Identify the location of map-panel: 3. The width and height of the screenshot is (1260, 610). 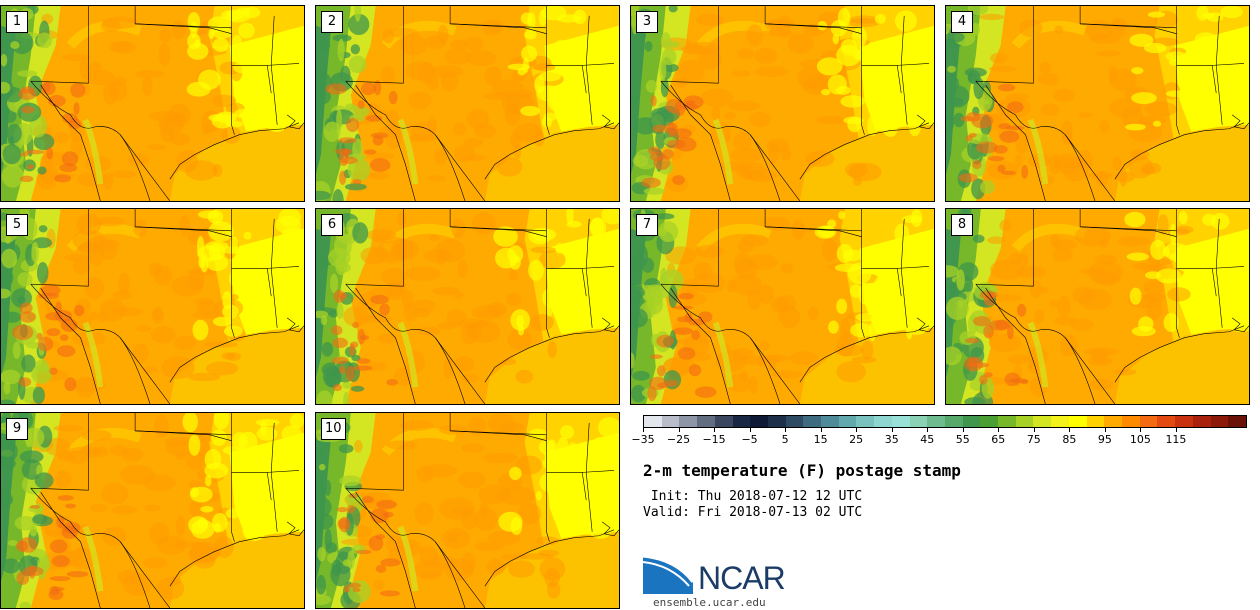
(782, 103).